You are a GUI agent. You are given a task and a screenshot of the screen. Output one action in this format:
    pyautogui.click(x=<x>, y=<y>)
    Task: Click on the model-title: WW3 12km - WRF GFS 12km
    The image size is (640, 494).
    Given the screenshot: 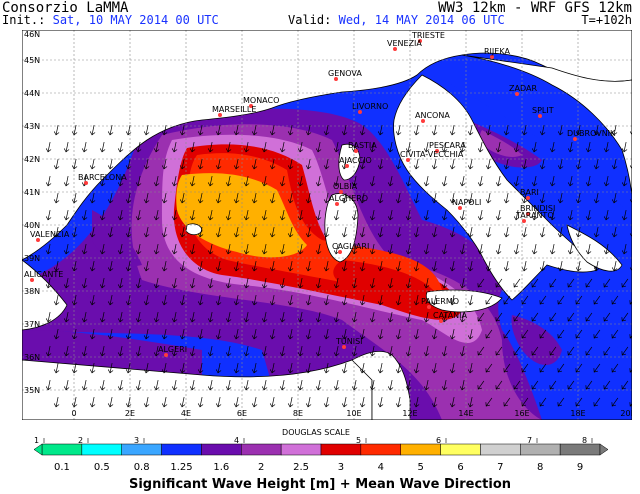 What is the action you would take?
    pyautogui.click(x=535, y=8)
    